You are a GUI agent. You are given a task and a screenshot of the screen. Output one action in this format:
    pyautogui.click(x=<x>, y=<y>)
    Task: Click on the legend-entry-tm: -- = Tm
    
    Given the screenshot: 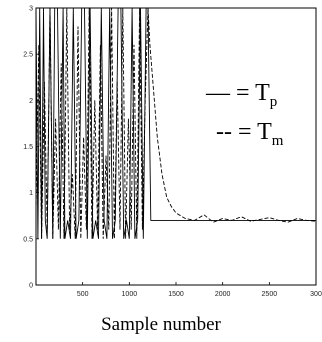 What is the action you would take?
    pyautogui.click(x=250, y=134)
    